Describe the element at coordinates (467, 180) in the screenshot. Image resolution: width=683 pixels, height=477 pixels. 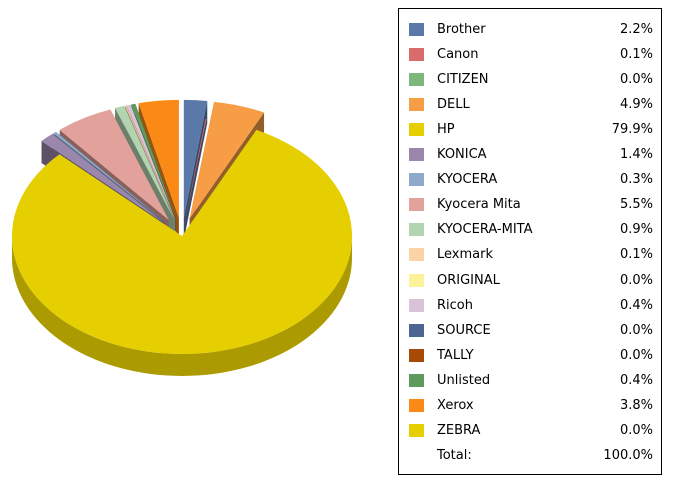
I see `legend-label: KYOCERA` at that location.